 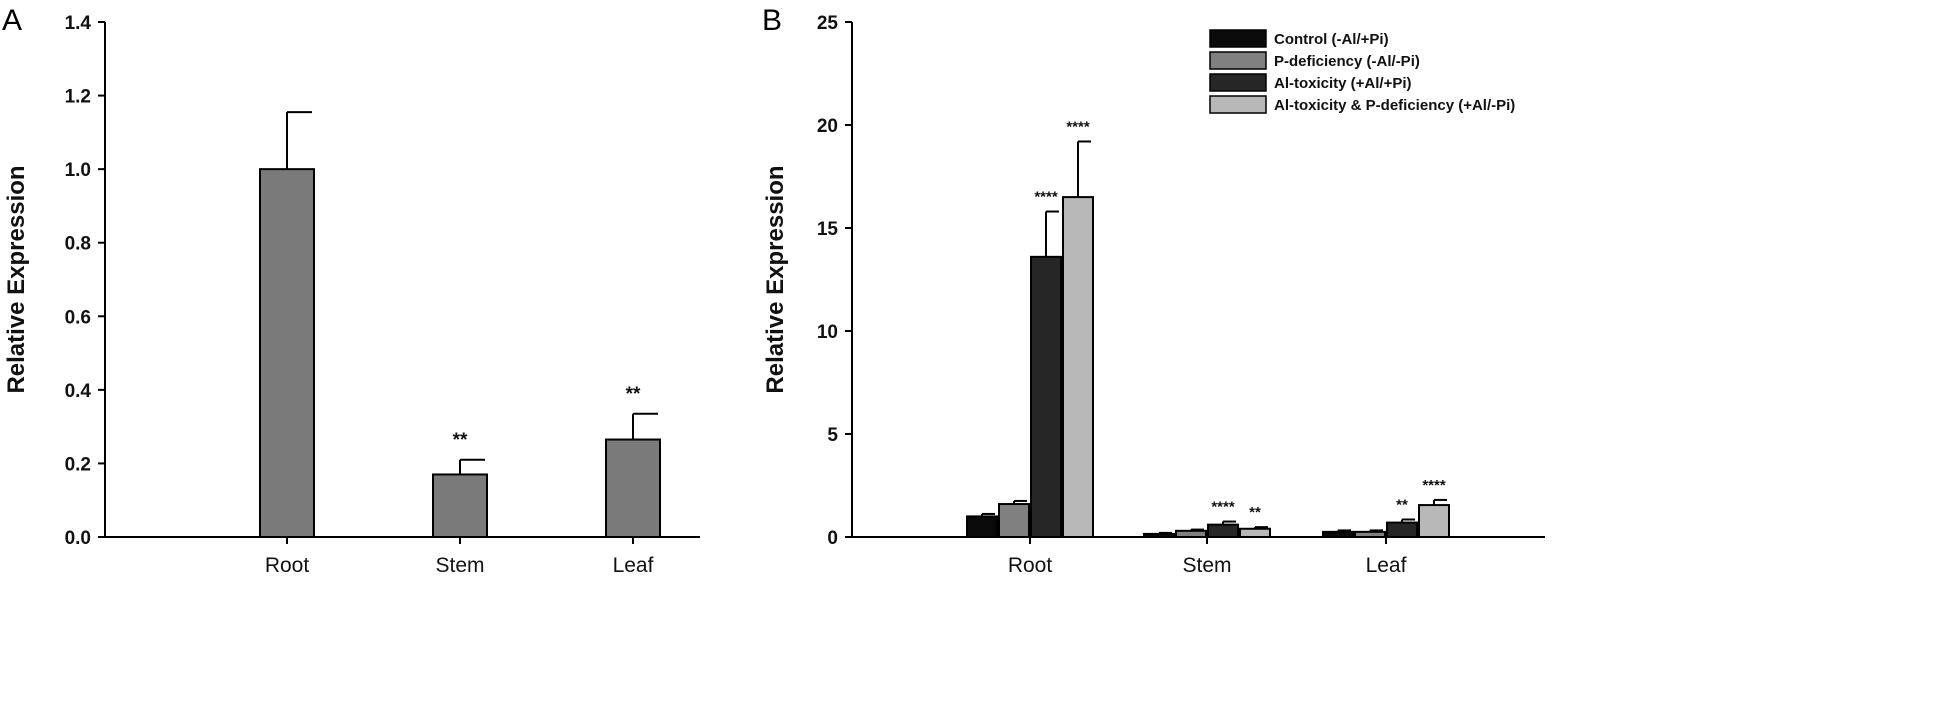 I want to click on legend-label: Al-toxicity & P-deficiency (+Al/-Pi), so click(x=1394, y=105).